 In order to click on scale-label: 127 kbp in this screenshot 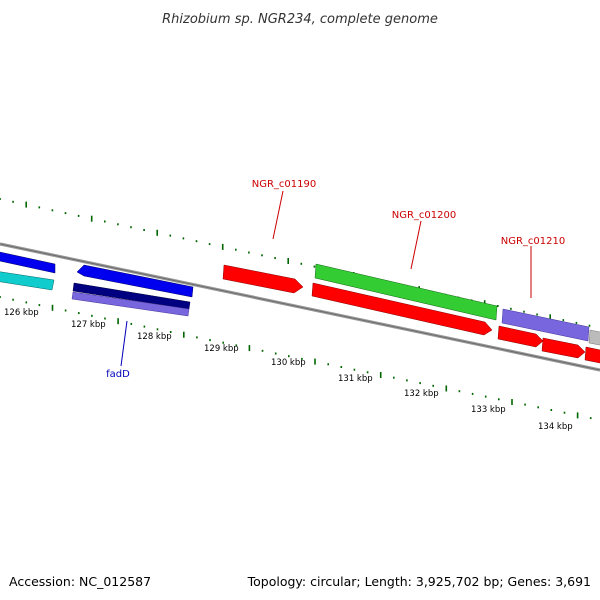, I will do `click(88, 325)`.